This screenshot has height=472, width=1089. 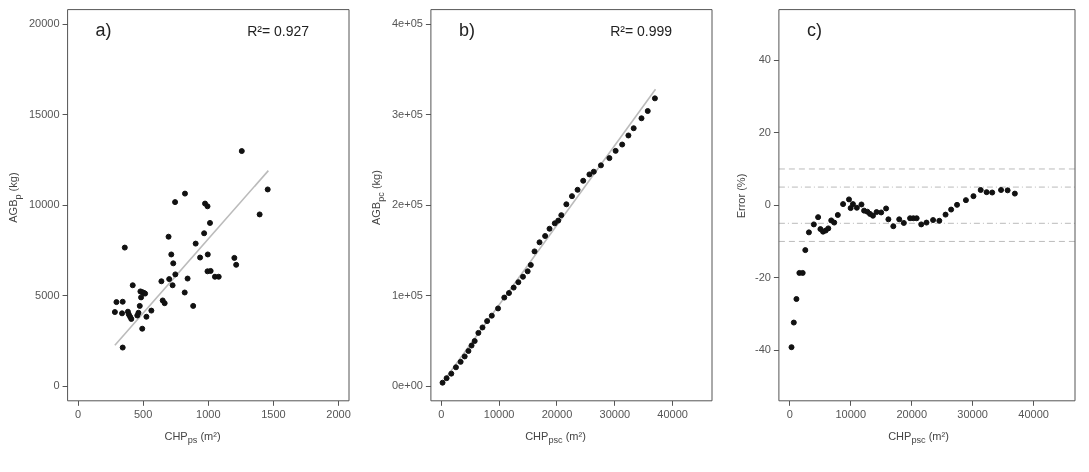 What do you see at coordinates (466, 29) in the screenshot?
I see `annotation: b)` at bounding box center [466, 29].